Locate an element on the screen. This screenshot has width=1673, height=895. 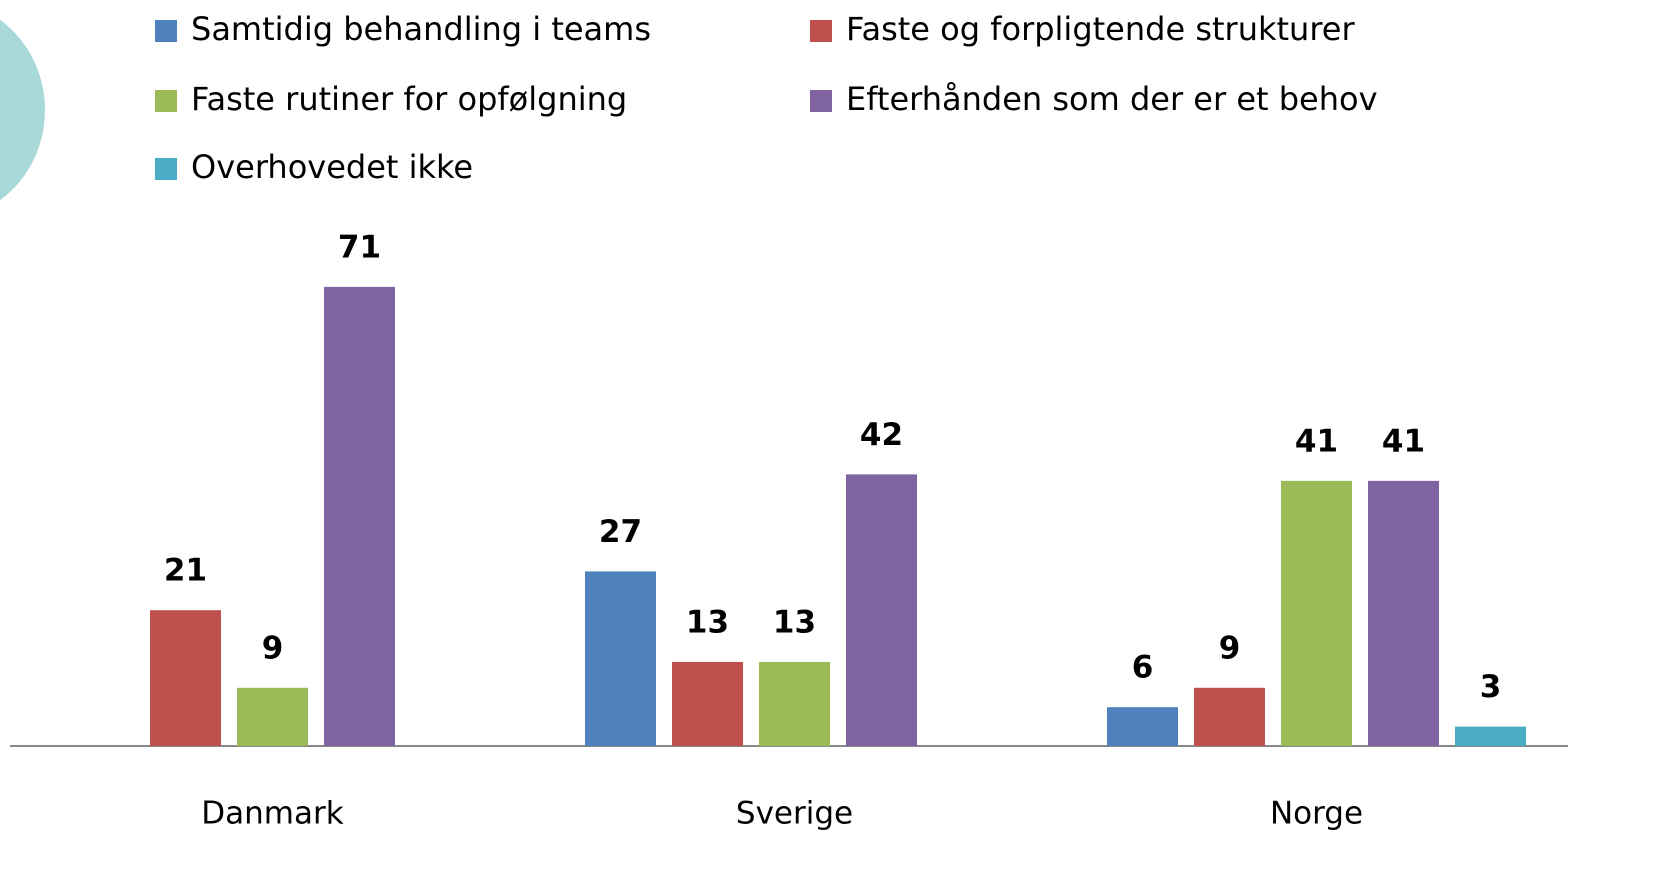
decor-circle is located at coordinates (22, 110).